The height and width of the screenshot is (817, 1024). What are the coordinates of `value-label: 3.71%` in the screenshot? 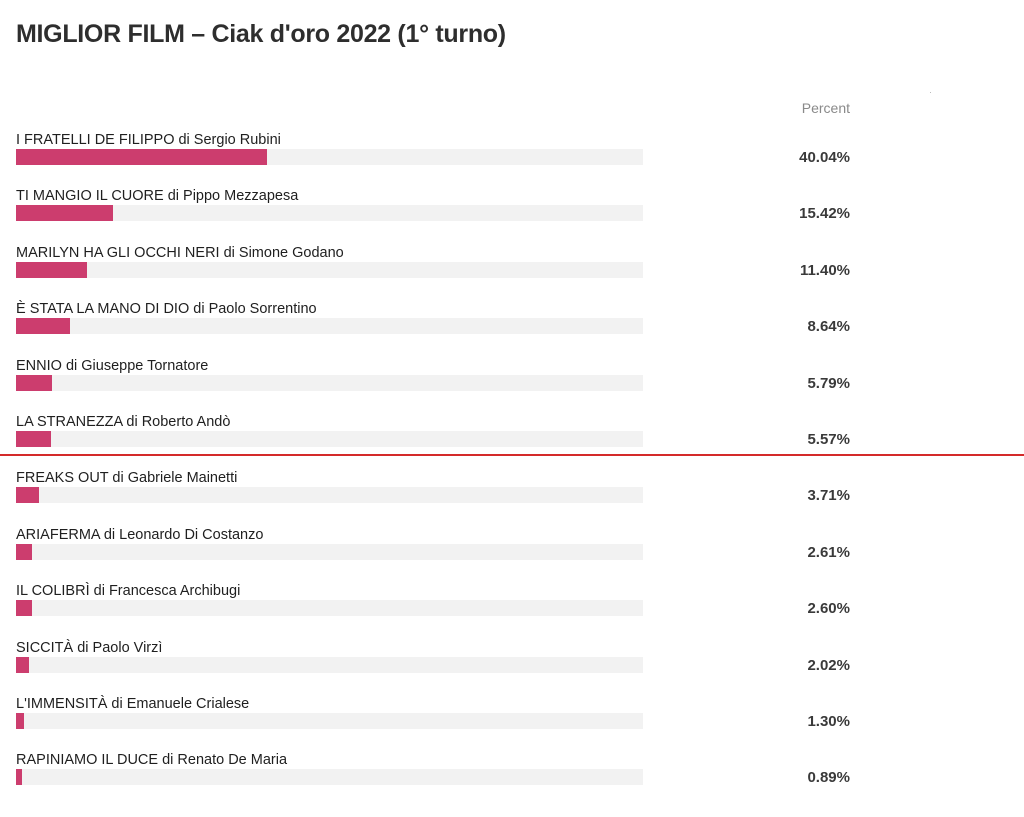 It's located at (828, 496).